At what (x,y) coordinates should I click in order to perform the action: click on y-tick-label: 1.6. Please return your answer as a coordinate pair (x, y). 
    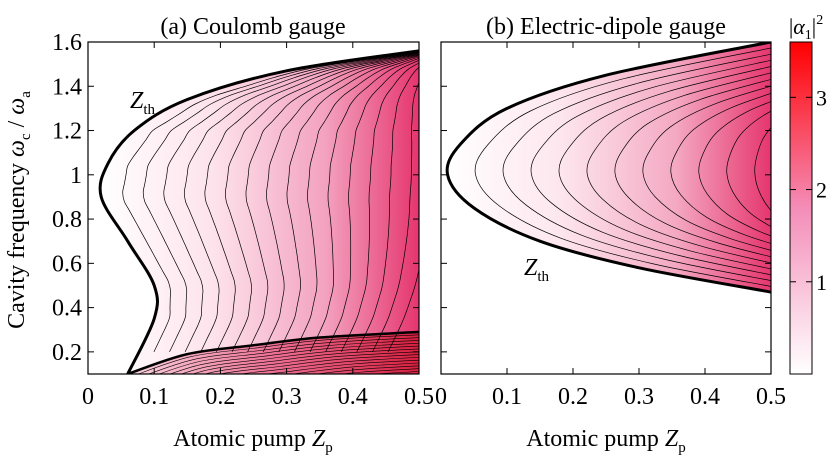
    Looking at the image, I should click on (67, 43).